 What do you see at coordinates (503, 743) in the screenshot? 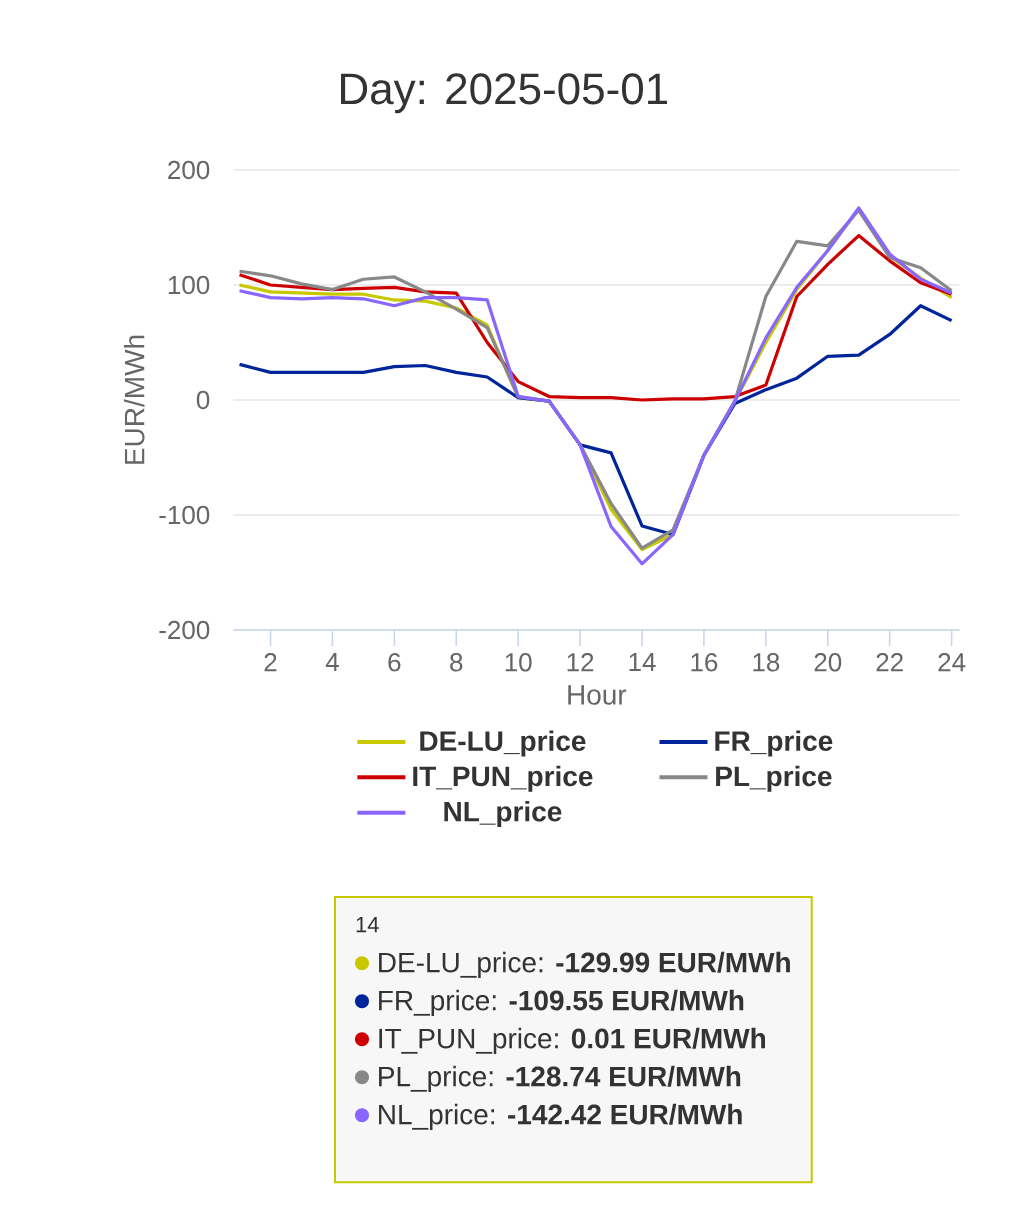
I see `legend-label: DE-LU_price` at bounding box center [503, 743].